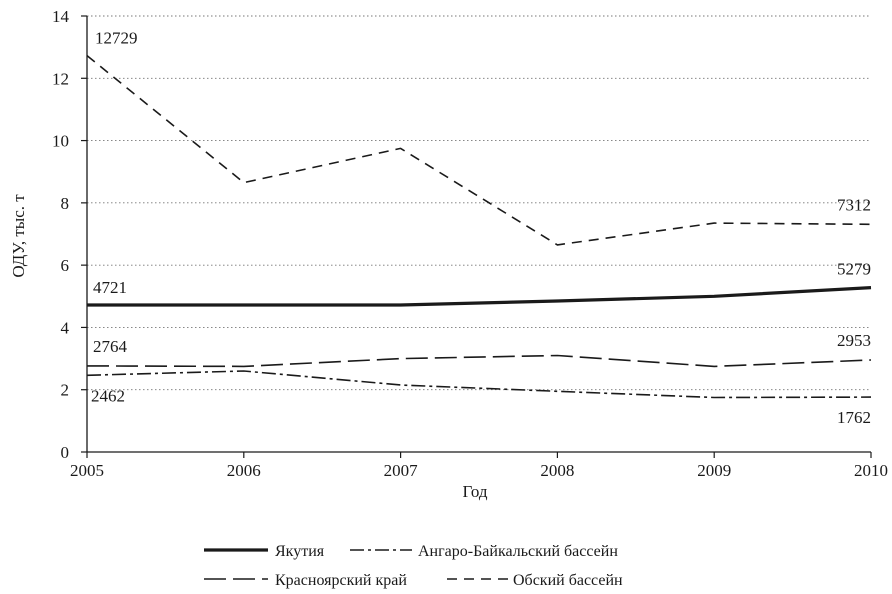 The height and width of the screenshot is (594, 892). What do you see at coordinates (479, 466) in the screenshot?
I see `x-tick-labels: 2005 2006 2007 2008 2009 2010` at bounding box center [479, 466].